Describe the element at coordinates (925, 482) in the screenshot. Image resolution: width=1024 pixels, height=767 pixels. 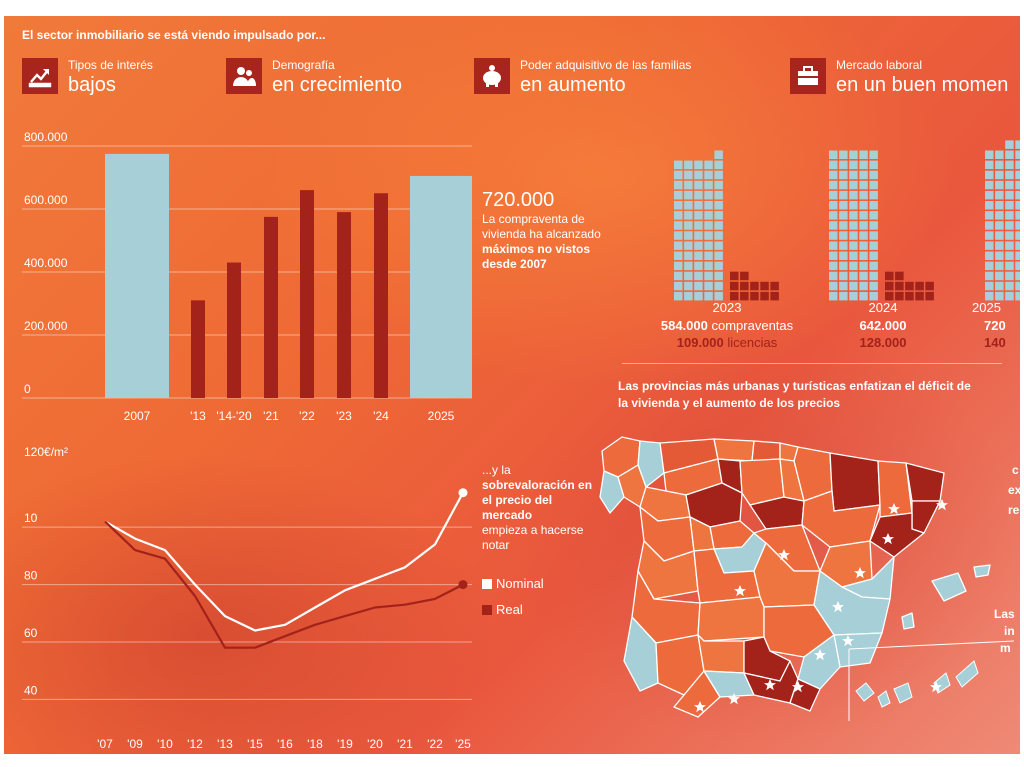
I see `region-girona` at that location.